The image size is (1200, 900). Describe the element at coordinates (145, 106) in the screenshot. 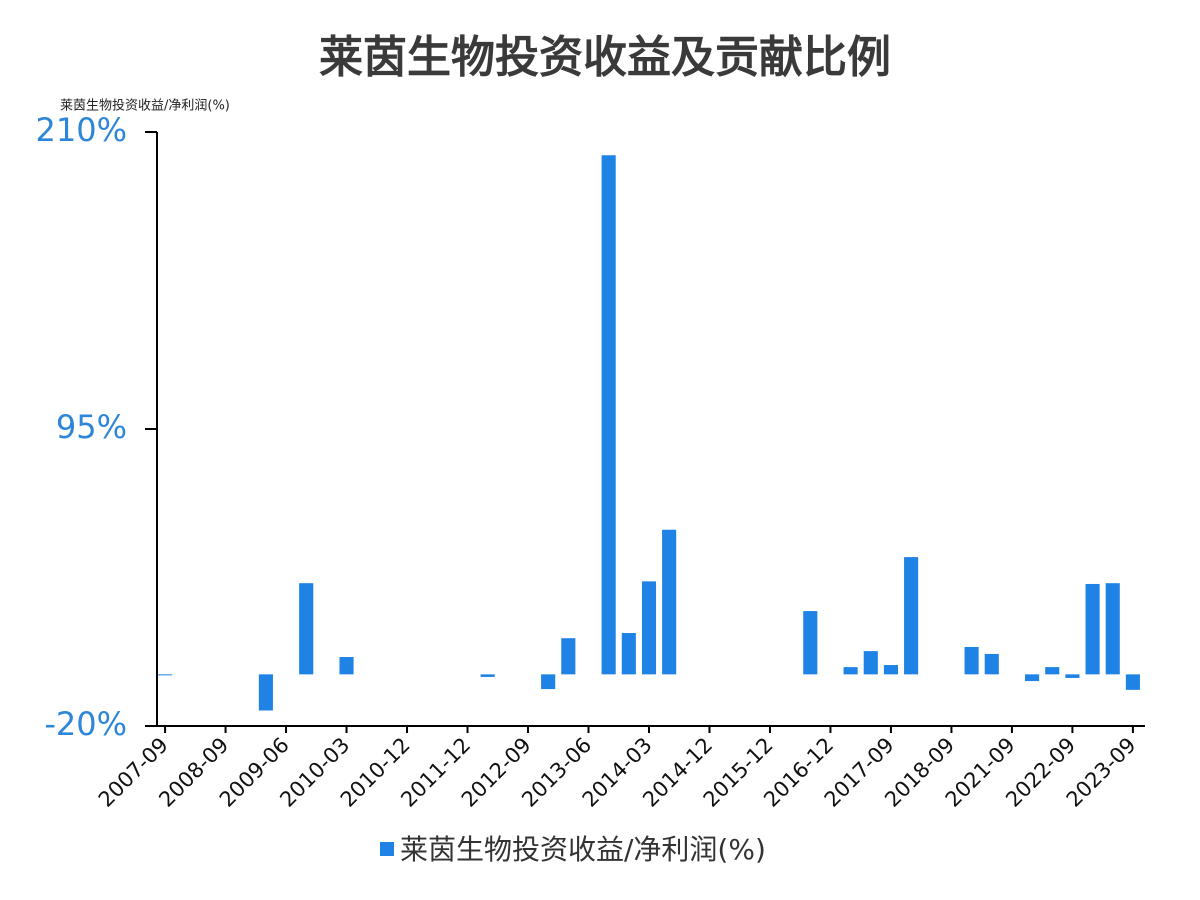

I see `y-axis-title: 莱茵生物投资收益/净利润(%)` at that location.